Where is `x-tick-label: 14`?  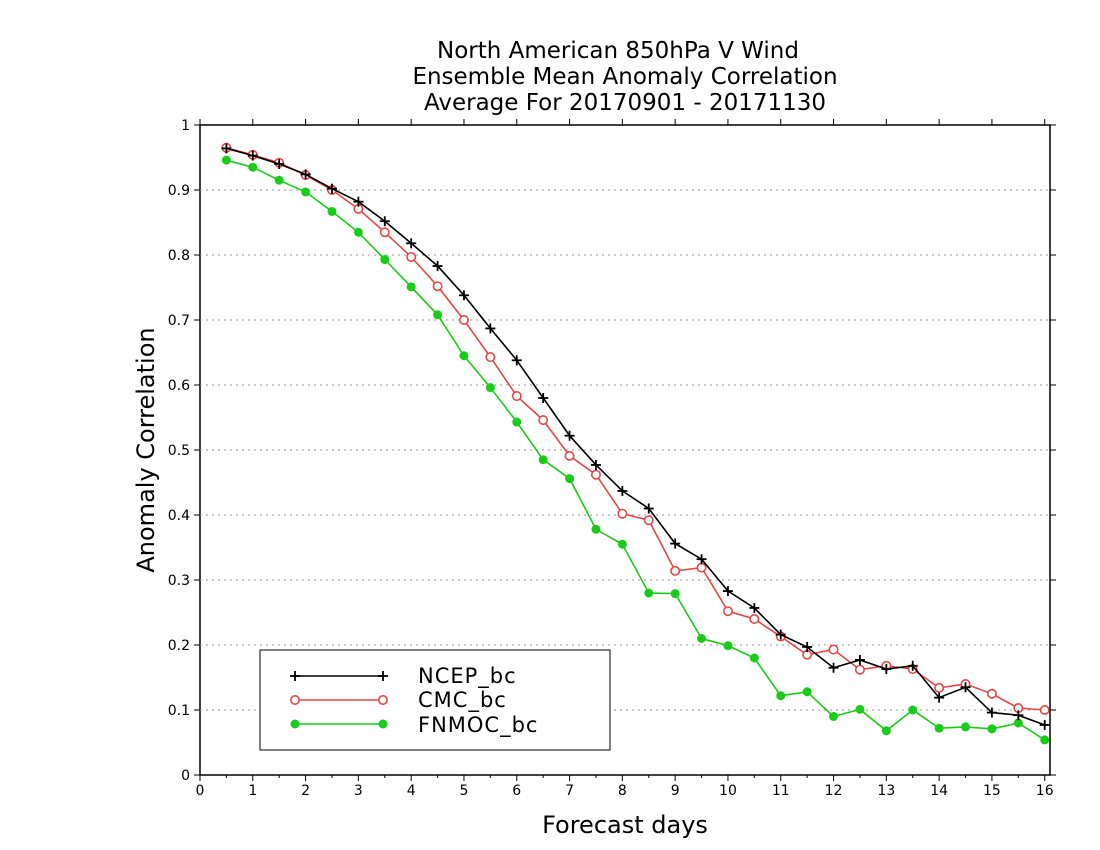 x-tick-label: 14 is located at coordinates (939, 791).